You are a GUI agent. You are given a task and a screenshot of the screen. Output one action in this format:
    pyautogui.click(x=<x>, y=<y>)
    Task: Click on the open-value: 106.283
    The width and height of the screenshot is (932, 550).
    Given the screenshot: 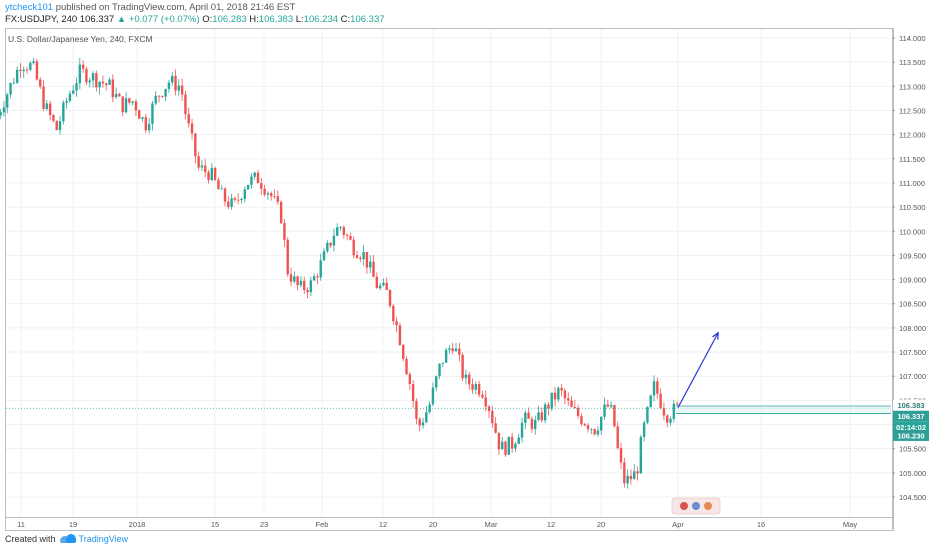 What is the action you would take?
    pyautogui.click(x=229, y=19)
    